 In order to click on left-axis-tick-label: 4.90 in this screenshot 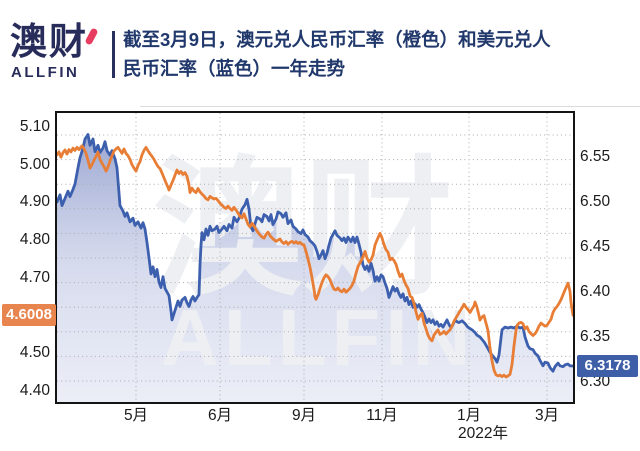, I will do `click(34, 202)`.